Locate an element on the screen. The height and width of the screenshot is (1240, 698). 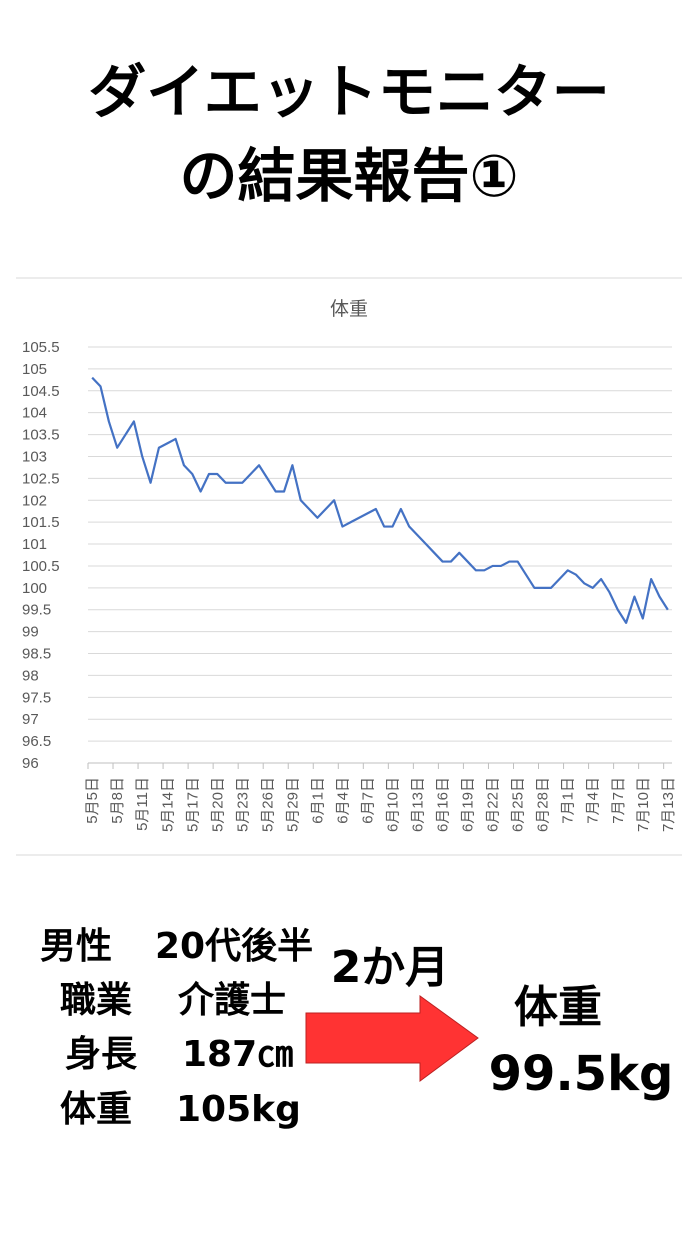
x-tick-label: 5月11日 is located at coordinates (142, 804).